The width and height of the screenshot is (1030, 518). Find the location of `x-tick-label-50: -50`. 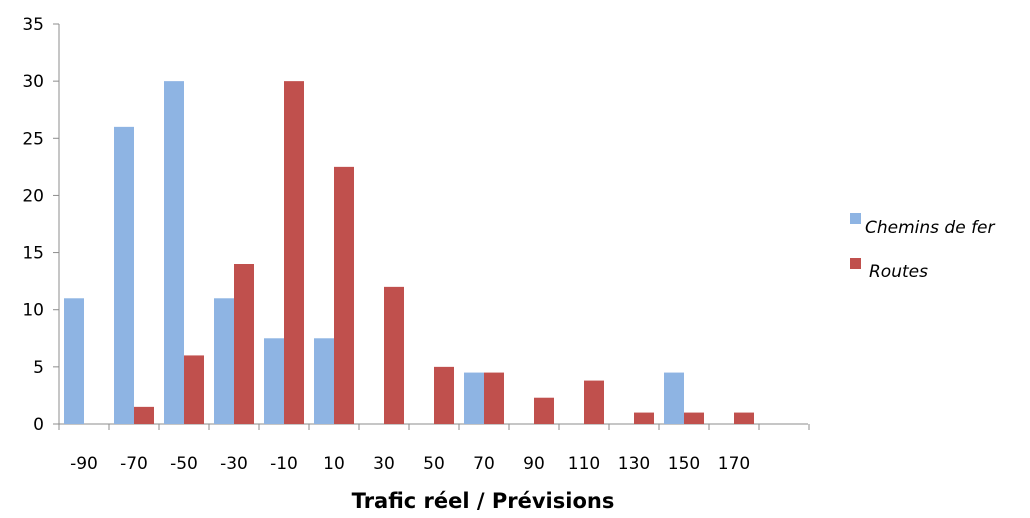

x-tick-label-50: -50 is located at coordinates (184, 464).